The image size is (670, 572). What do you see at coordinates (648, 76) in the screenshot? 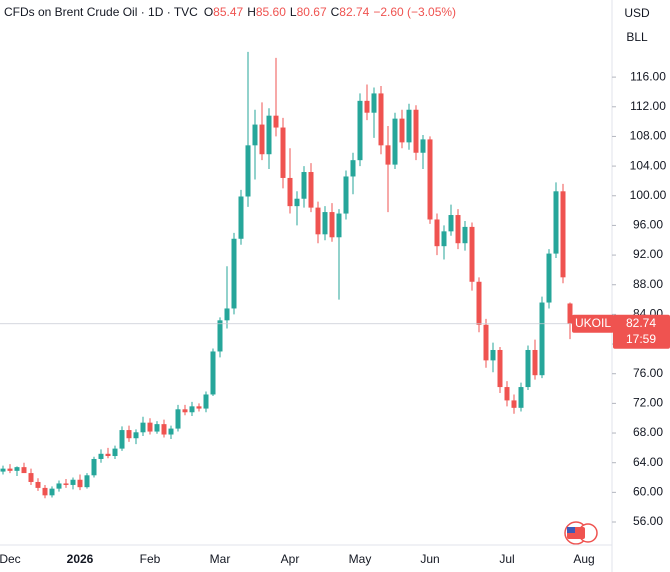
I see `y-tick-label: 116.00` at bounding box center [648, 76].